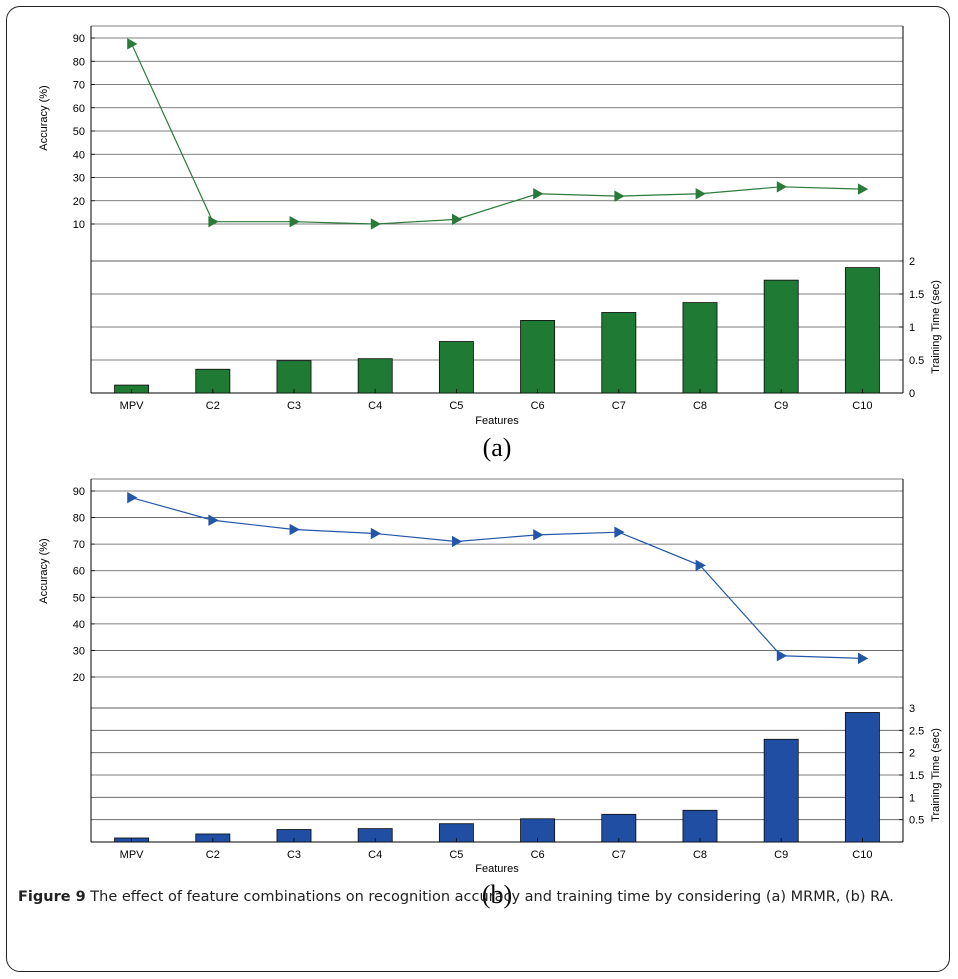 The image size is (958, 979). What do you see at coordinates (497, 894) in the screenshot?
I see `panel-label: (b)` at bounding box center [497, 894].